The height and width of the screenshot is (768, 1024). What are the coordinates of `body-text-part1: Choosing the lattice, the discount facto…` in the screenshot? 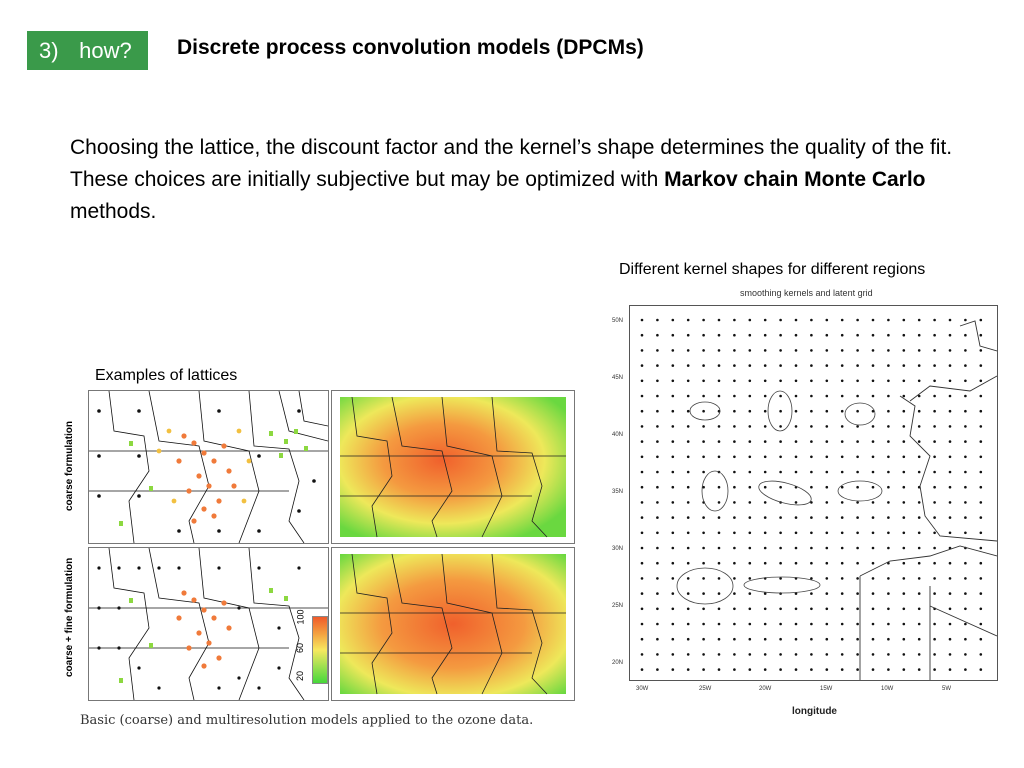 It's located at (511, 163).